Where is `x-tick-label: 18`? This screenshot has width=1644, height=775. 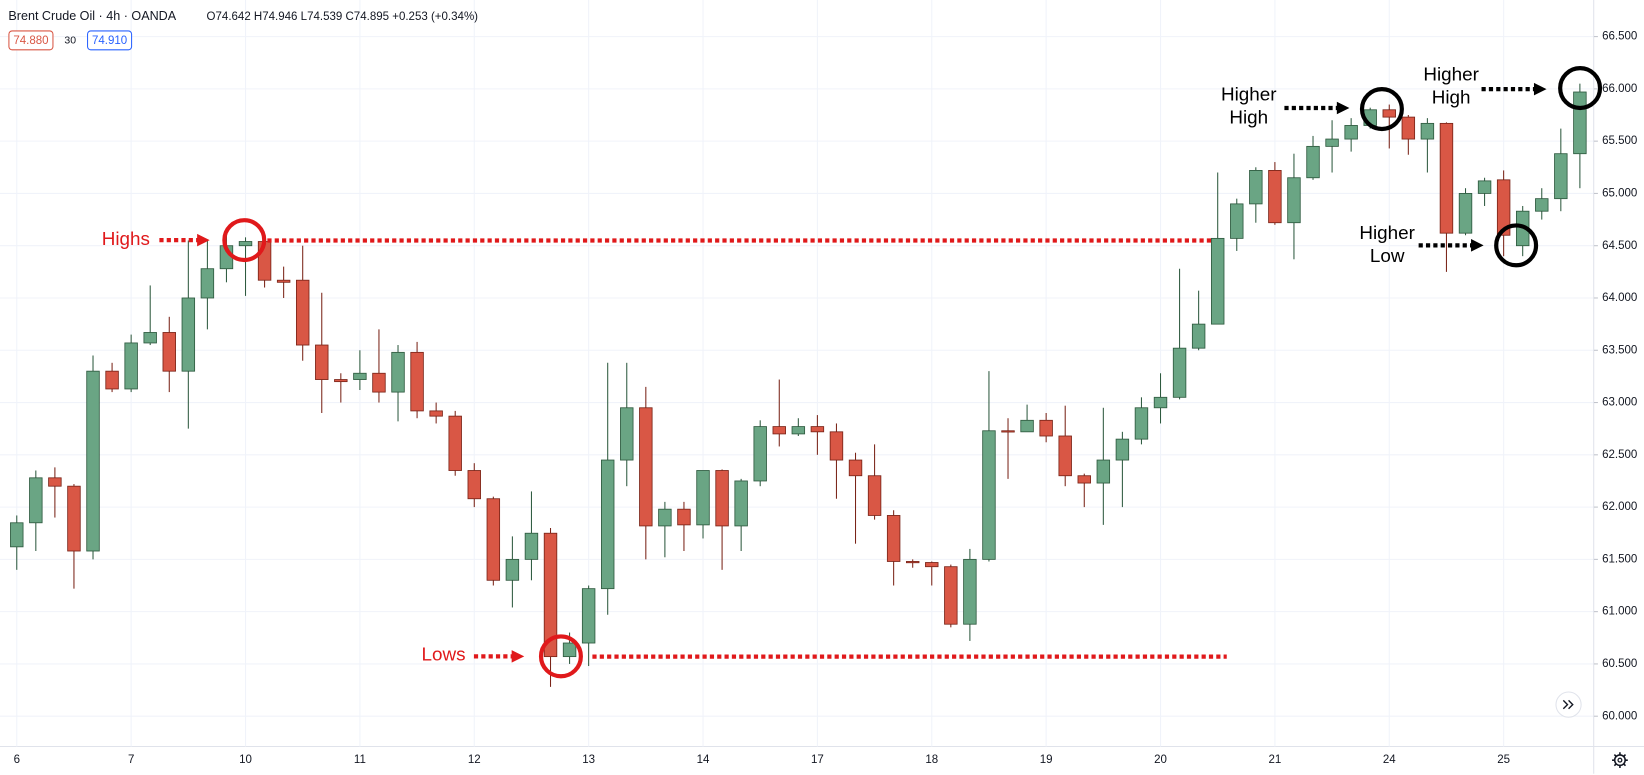
x-tick-label: 18 is located at coordinates (931, 760).